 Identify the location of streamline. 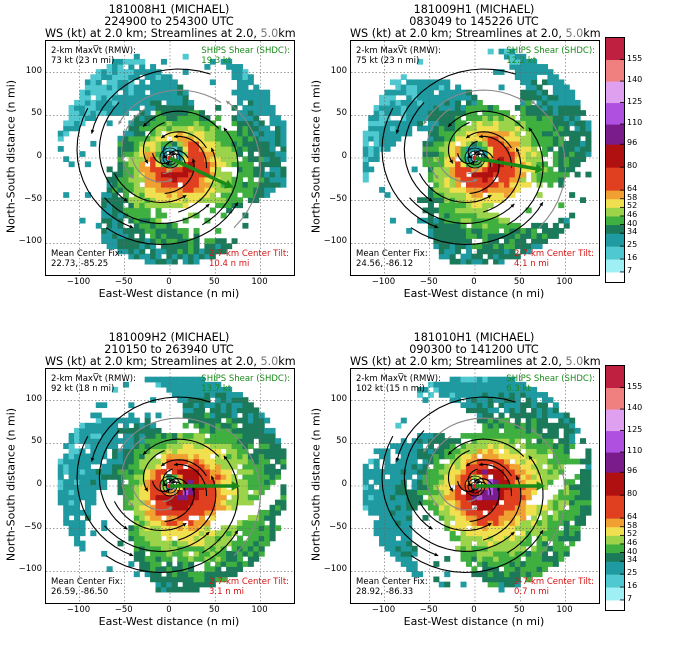
(488, 468).